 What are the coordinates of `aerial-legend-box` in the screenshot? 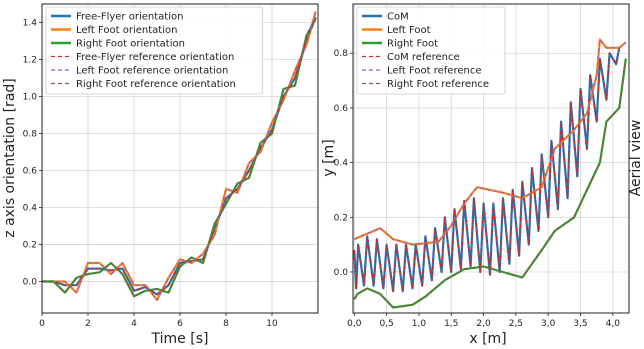 It's located at (431, 50).